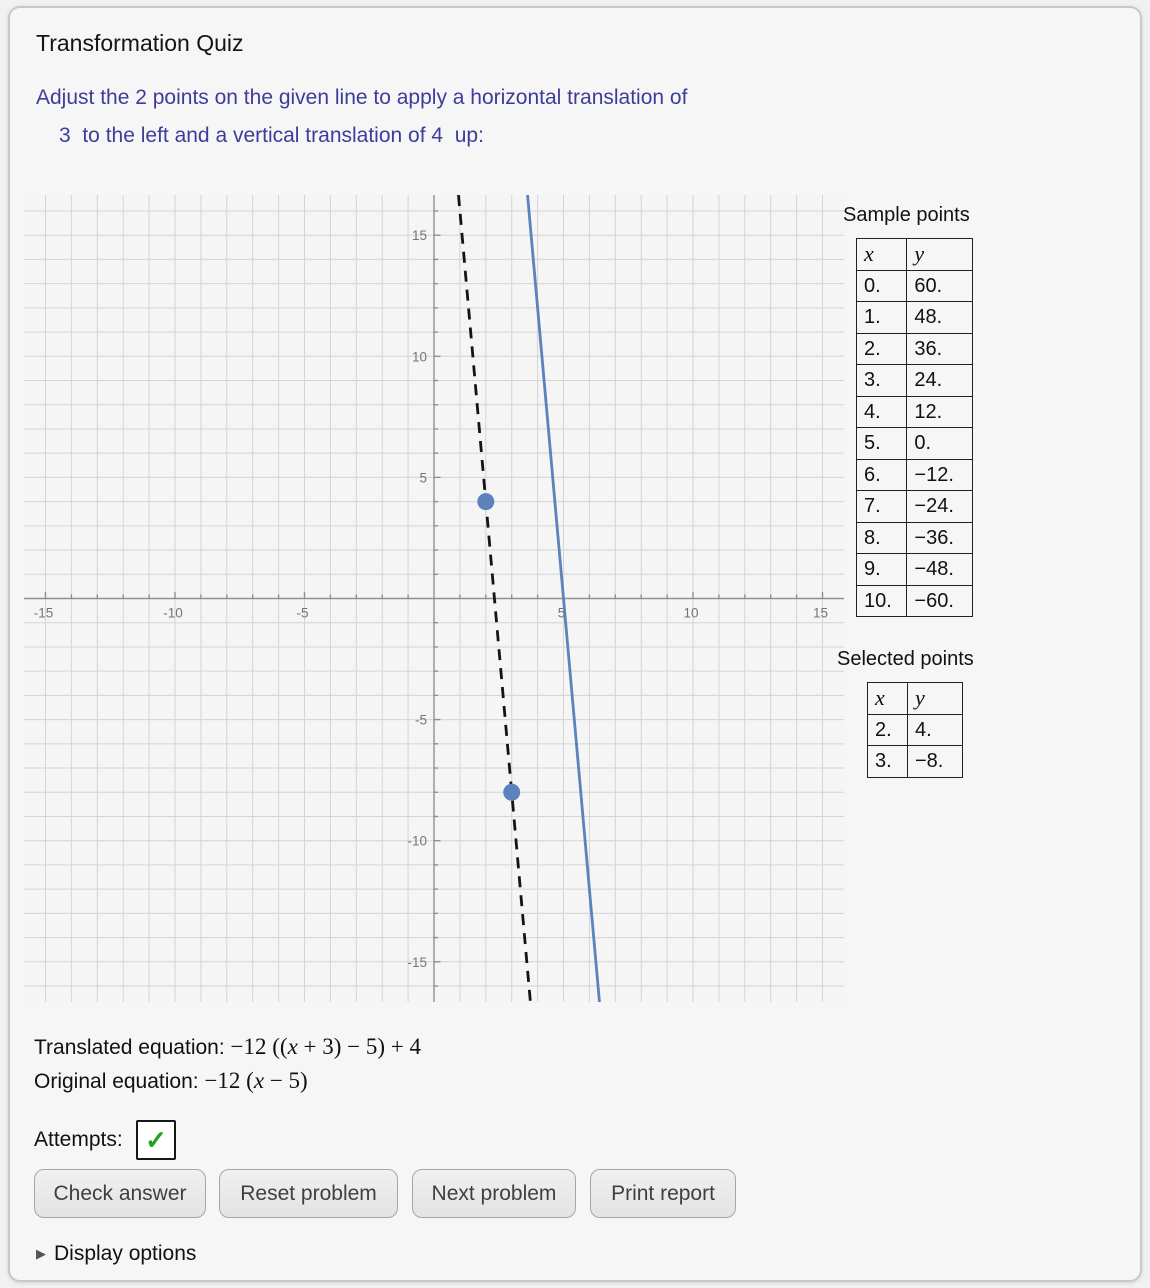 This screenshot has width=1150, height=1288. What do you see at coordinates (905, 659) in the screenshot?
I see `selected-points-heading: Selected points` at bounding box center [905, 659].